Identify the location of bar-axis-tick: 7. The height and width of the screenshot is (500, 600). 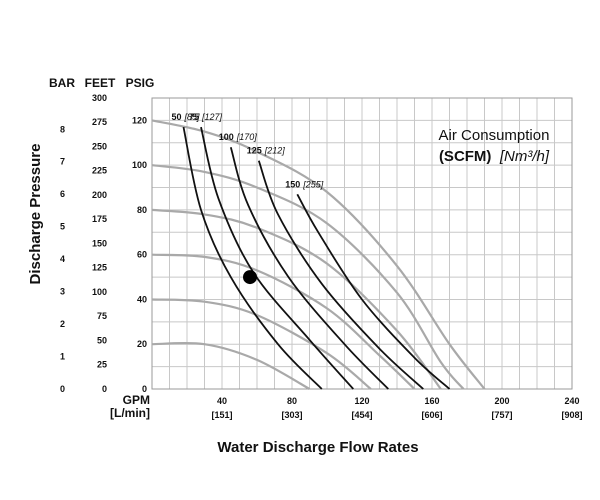
(62, 162).